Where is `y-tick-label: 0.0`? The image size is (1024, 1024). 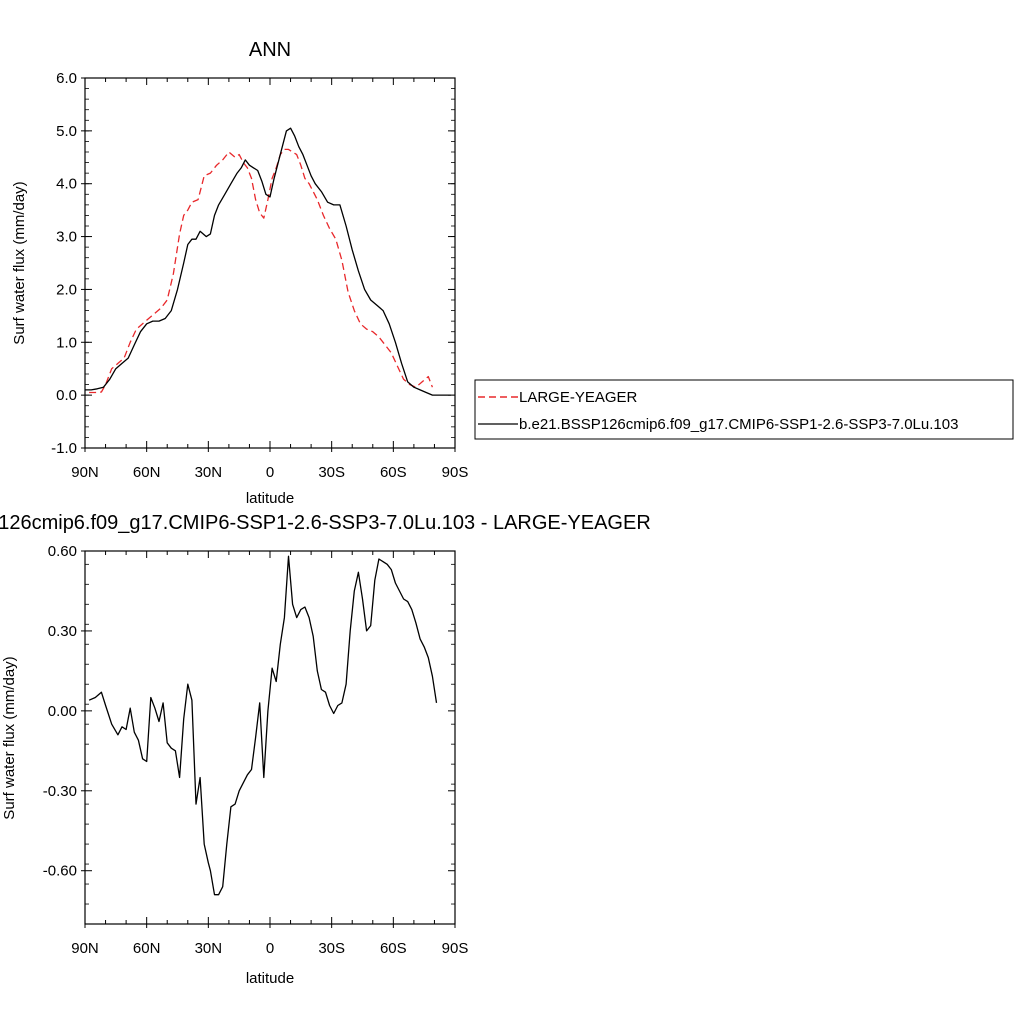
y-tick-label: 0.0 is located at coordinates (66, 395).